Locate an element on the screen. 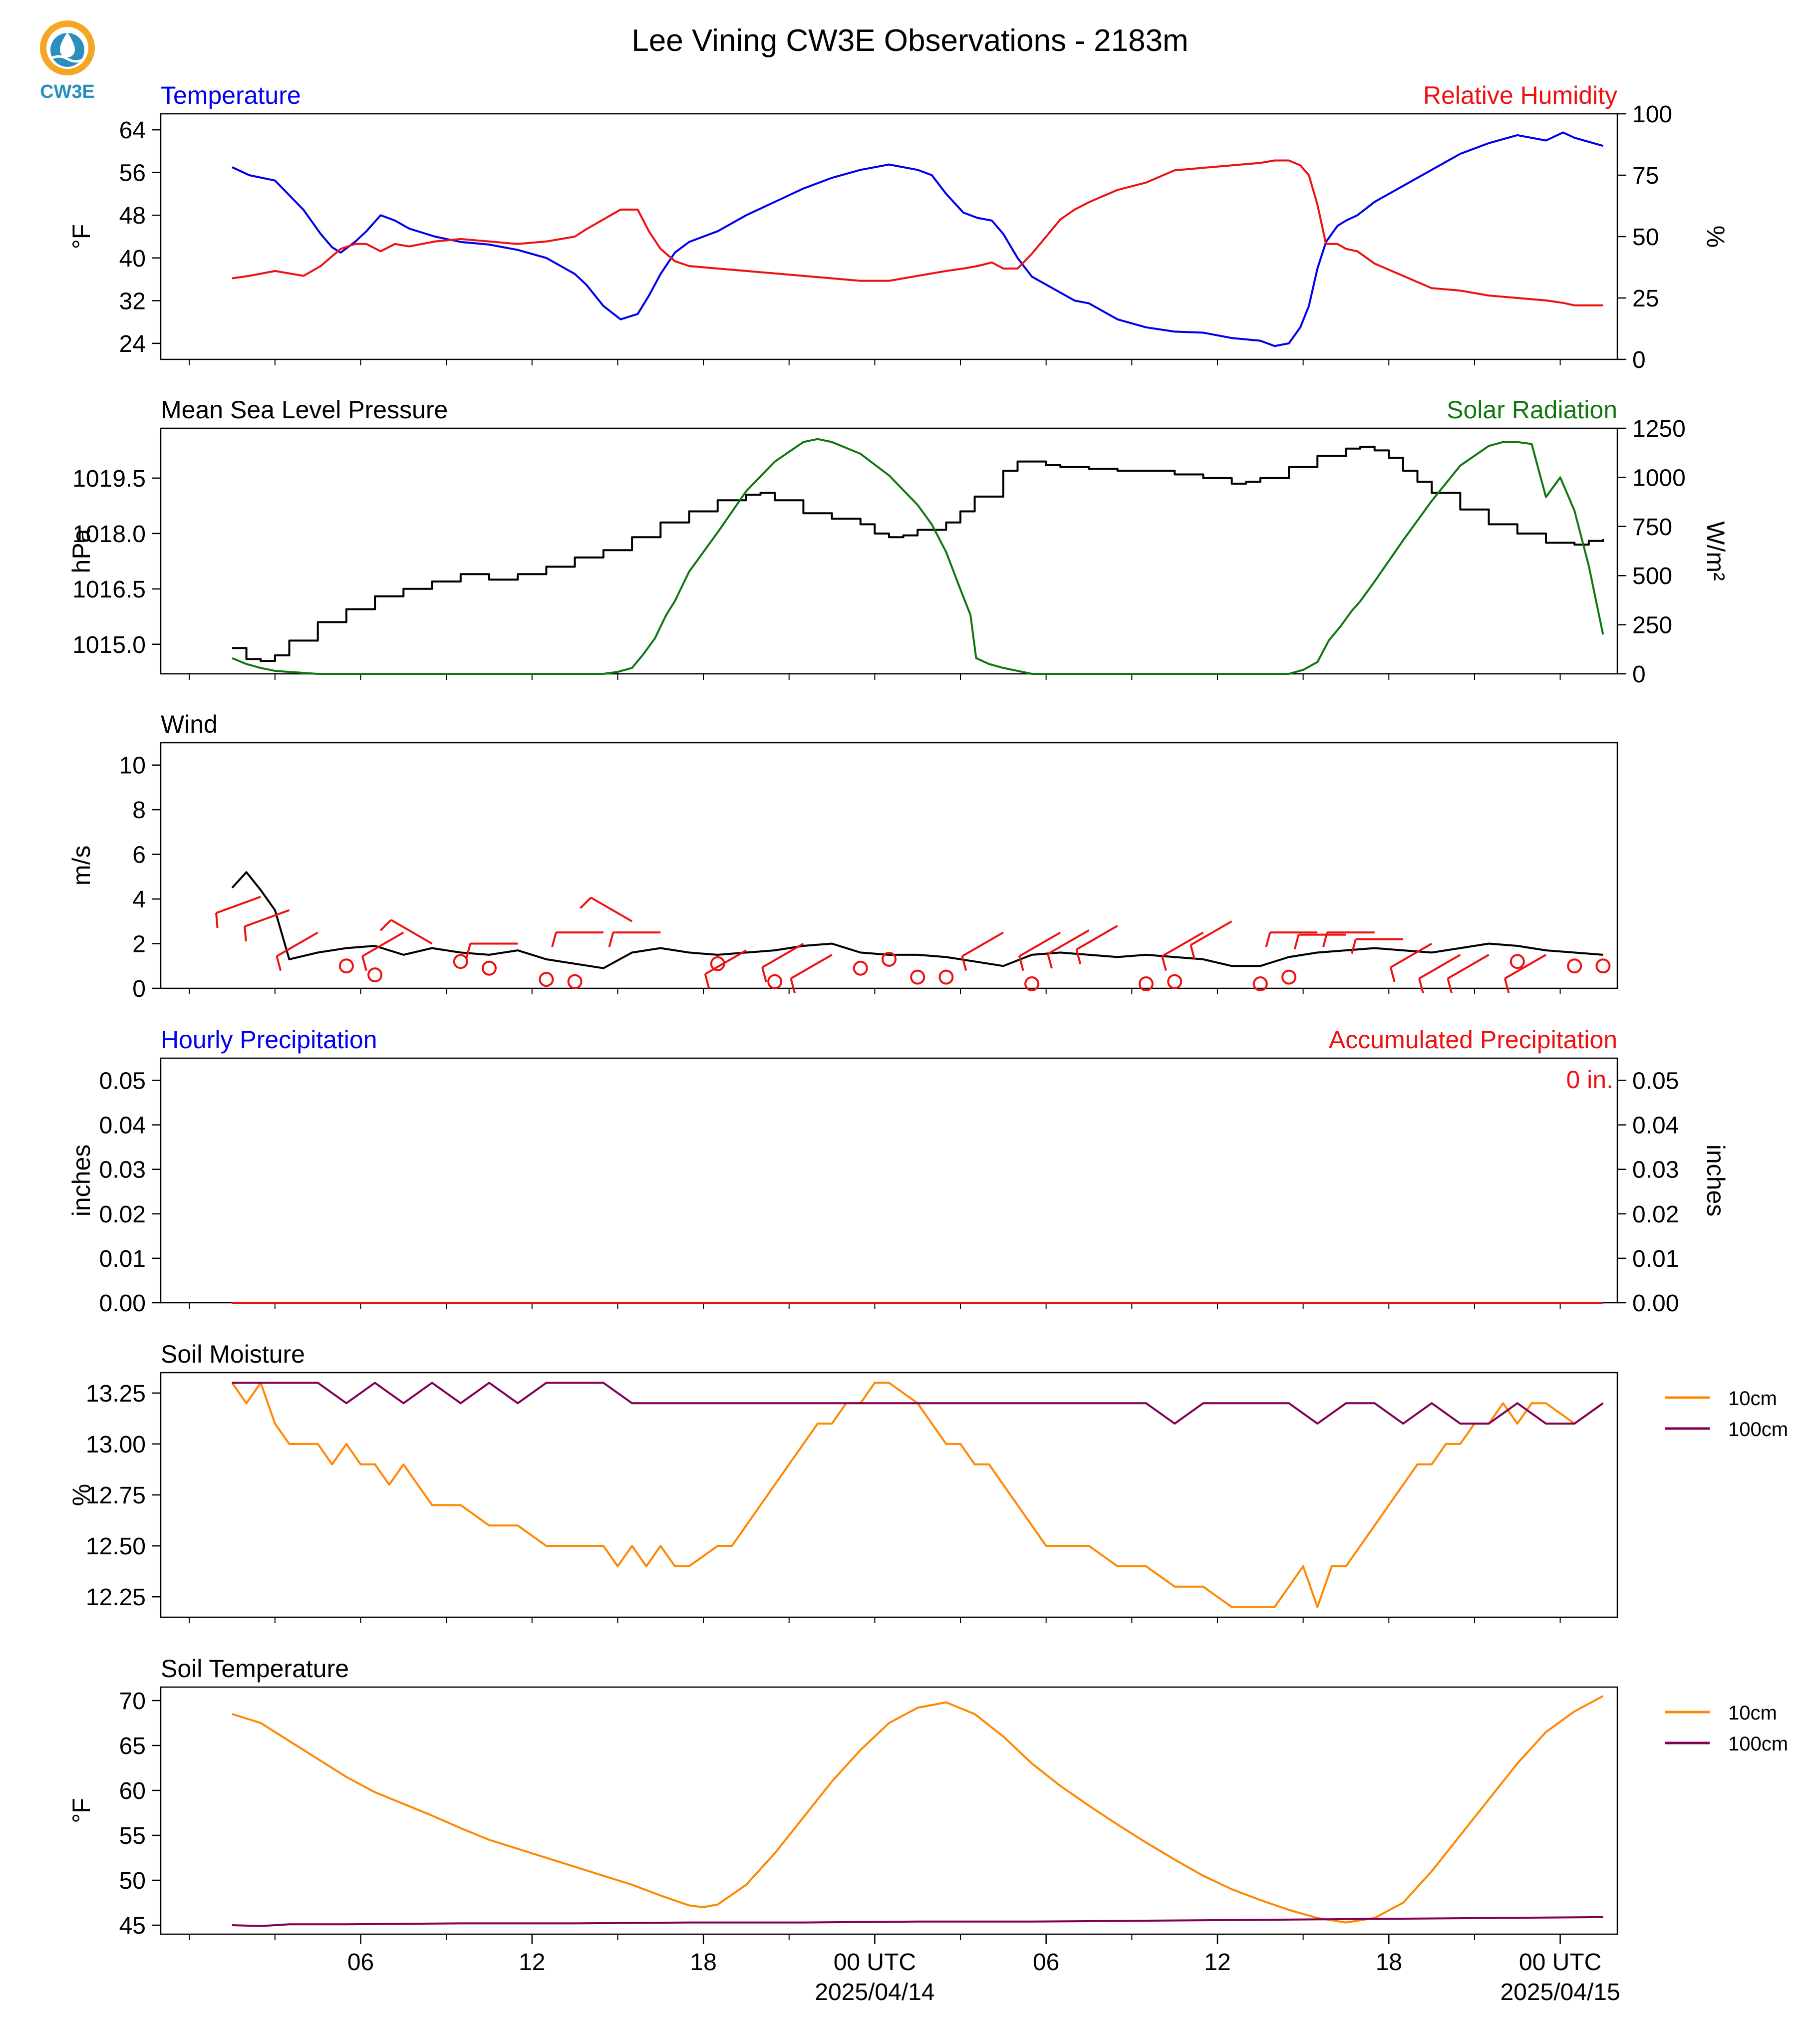 The width and height of the screenshot is (1820, 2028). y-tick-label-right: 25 is located at coordinates (1645, 299).